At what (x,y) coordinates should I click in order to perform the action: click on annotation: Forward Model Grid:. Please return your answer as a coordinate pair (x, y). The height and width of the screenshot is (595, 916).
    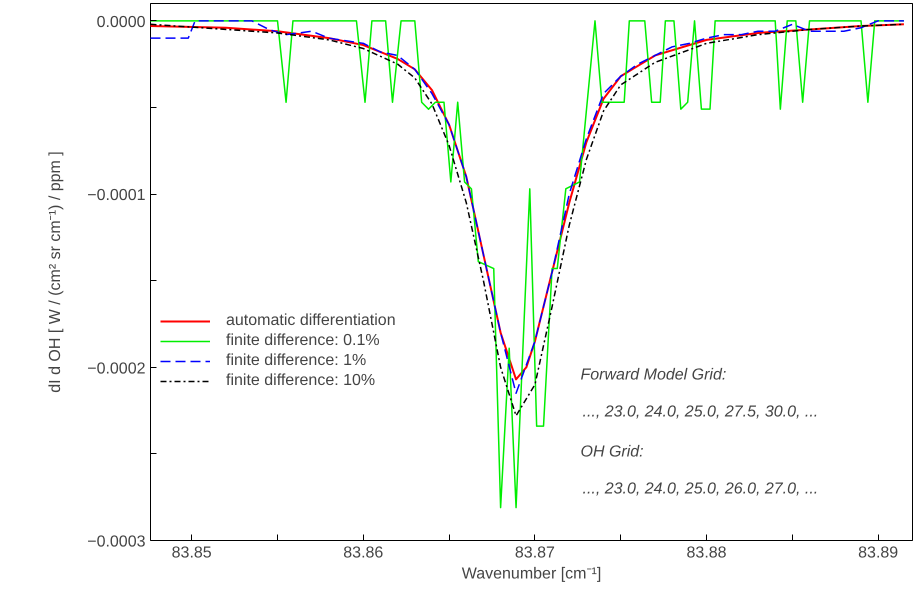
    Looking at the image, I should click on (653, 375).